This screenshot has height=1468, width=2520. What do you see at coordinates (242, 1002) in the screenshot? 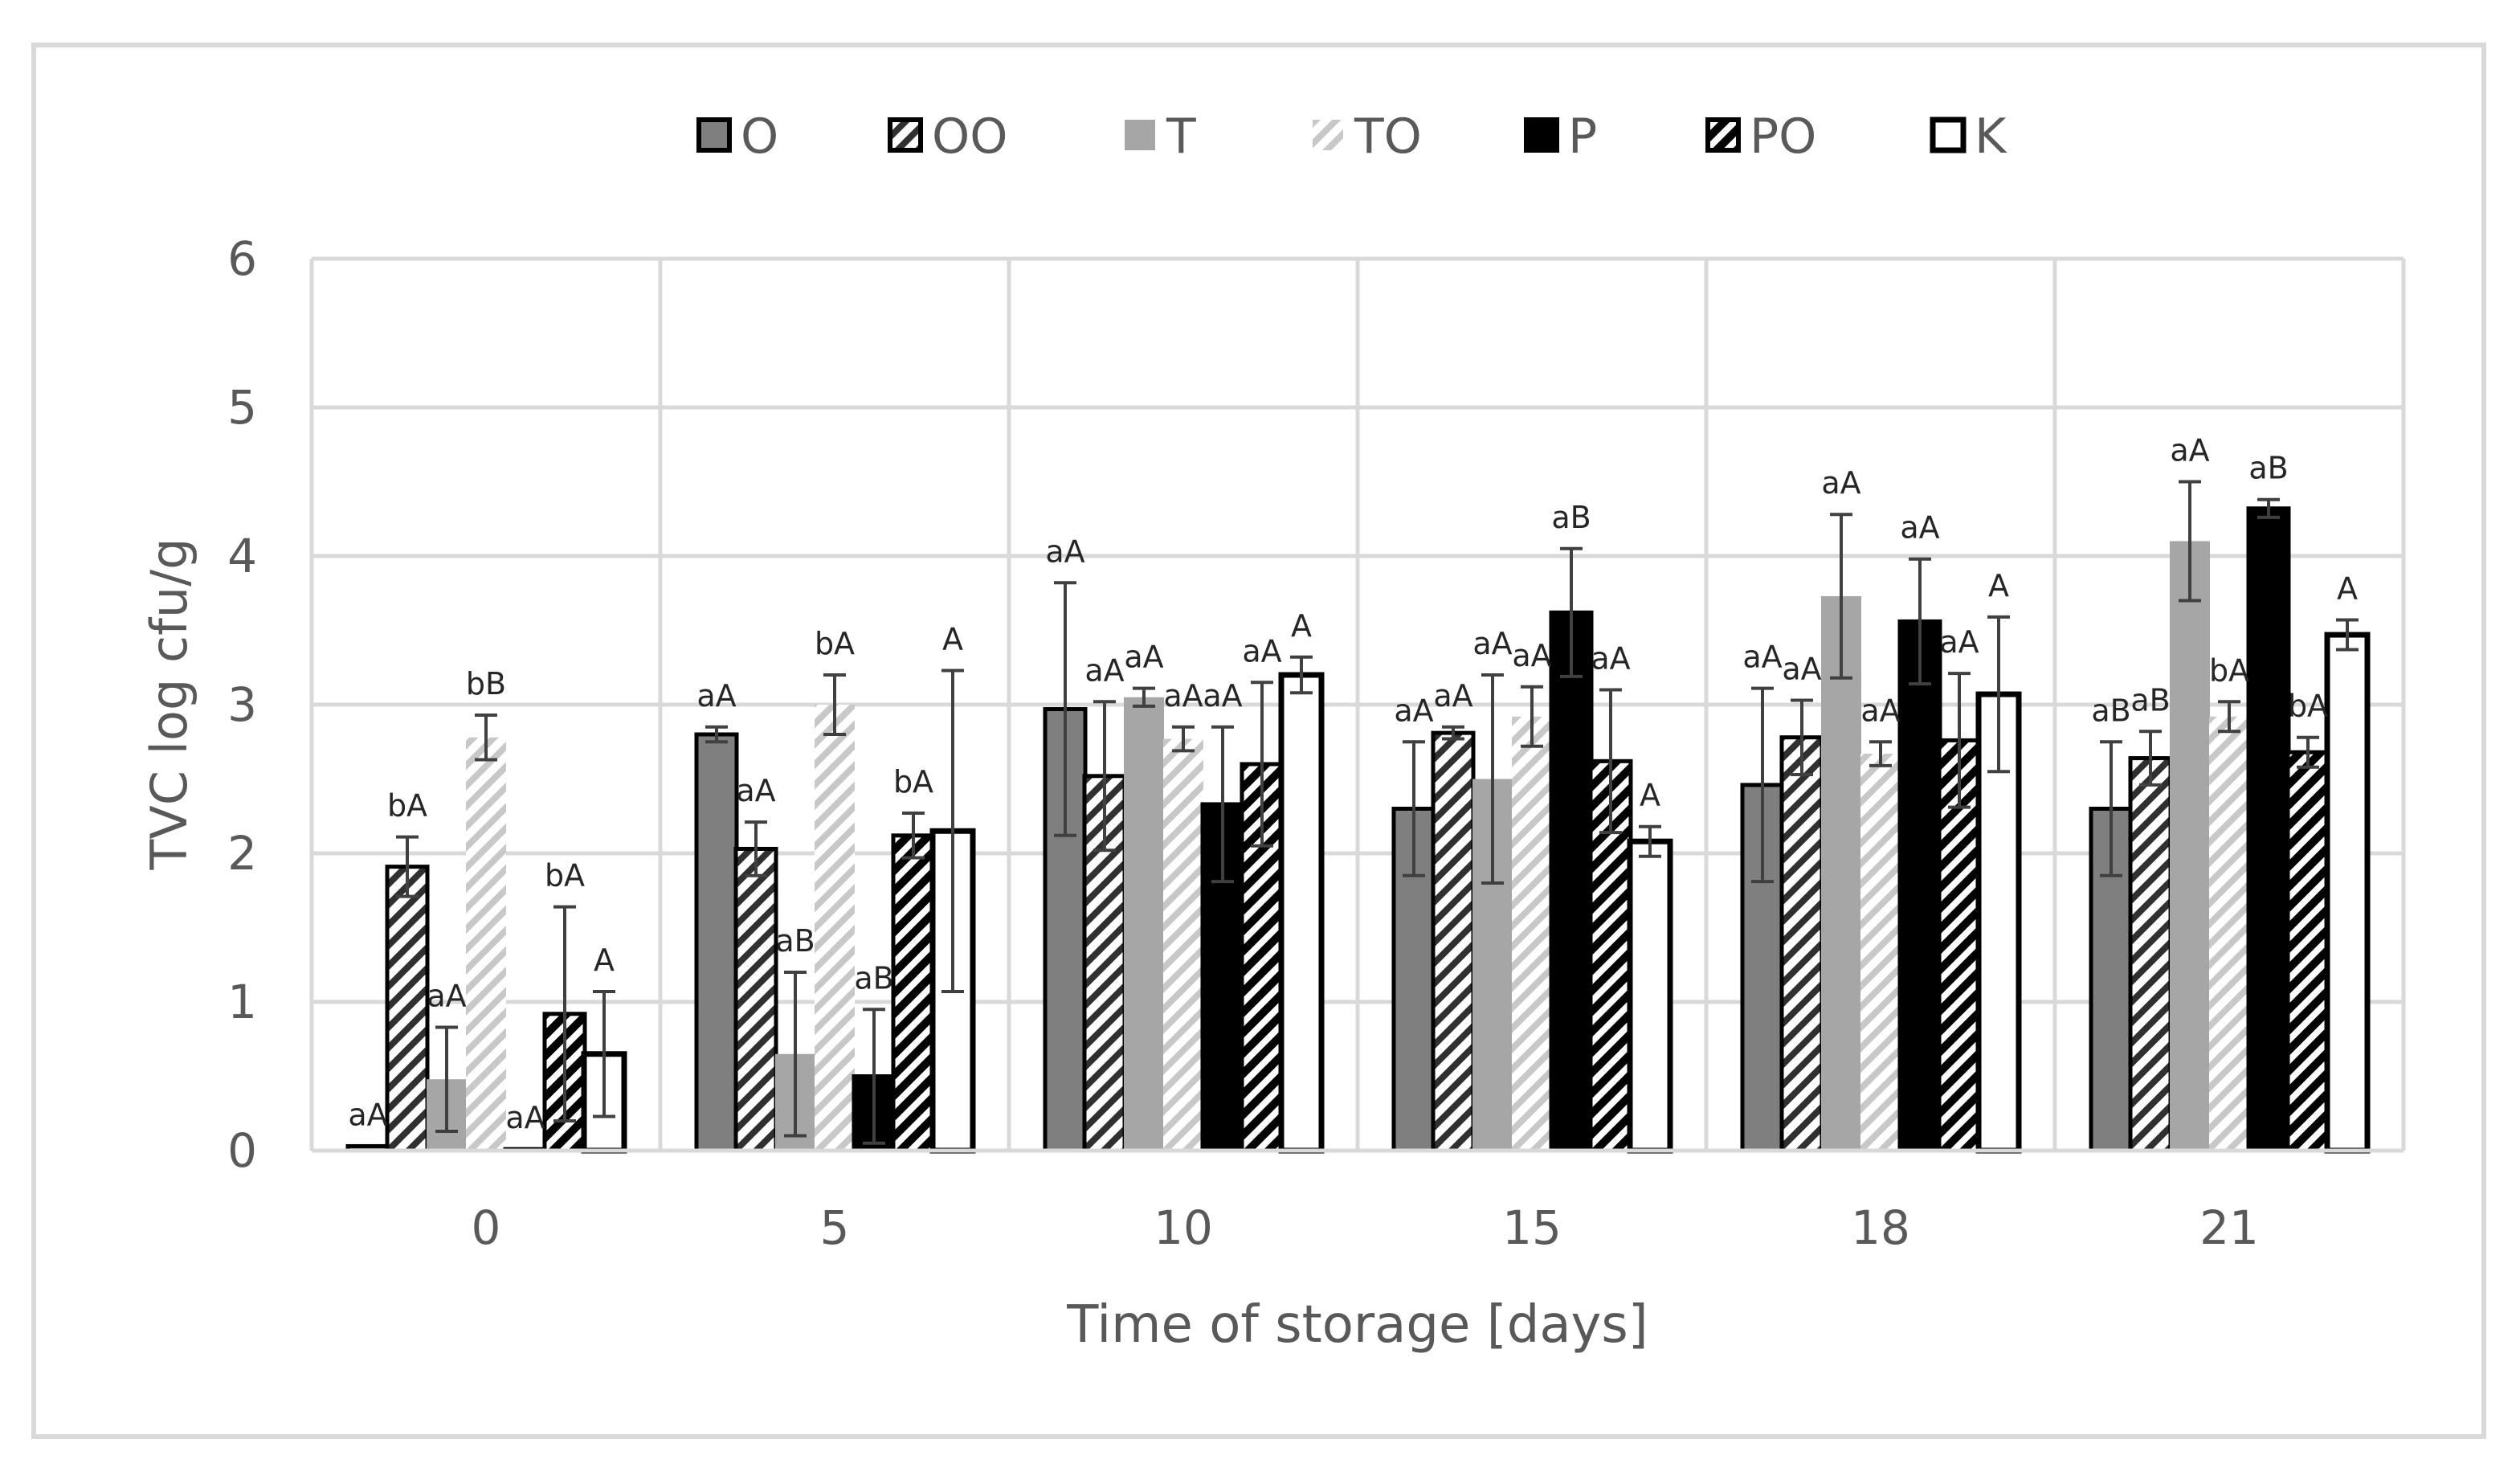
I see `y-tick-label: 1` at bounding box center [242, 1002].